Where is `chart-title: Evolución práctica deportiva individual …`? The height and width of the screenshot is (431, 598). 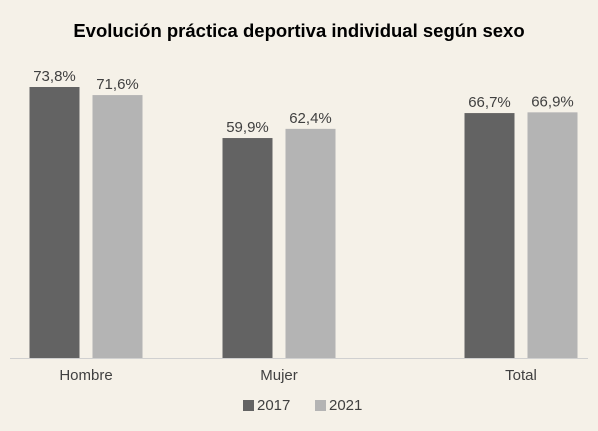 chart-title: Evolución práctica deportiva individual … is located at coordinates (299, 30).